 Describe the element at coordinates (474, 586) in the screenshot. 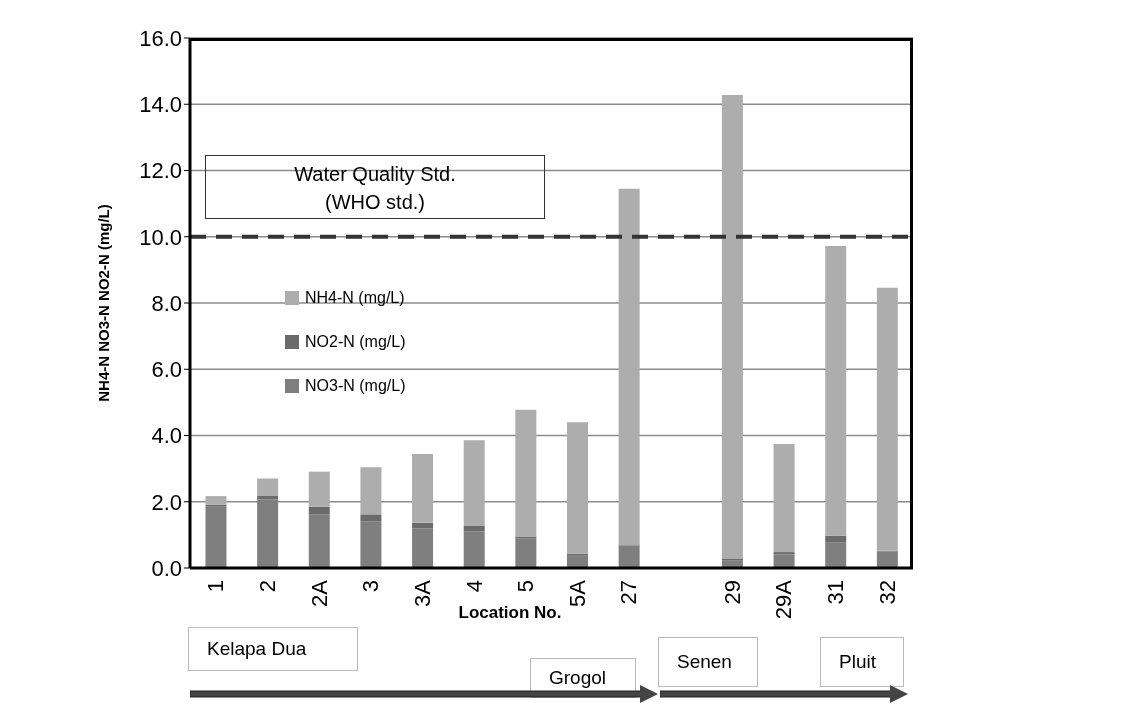

I see `x-tick-label: 4` at that location.